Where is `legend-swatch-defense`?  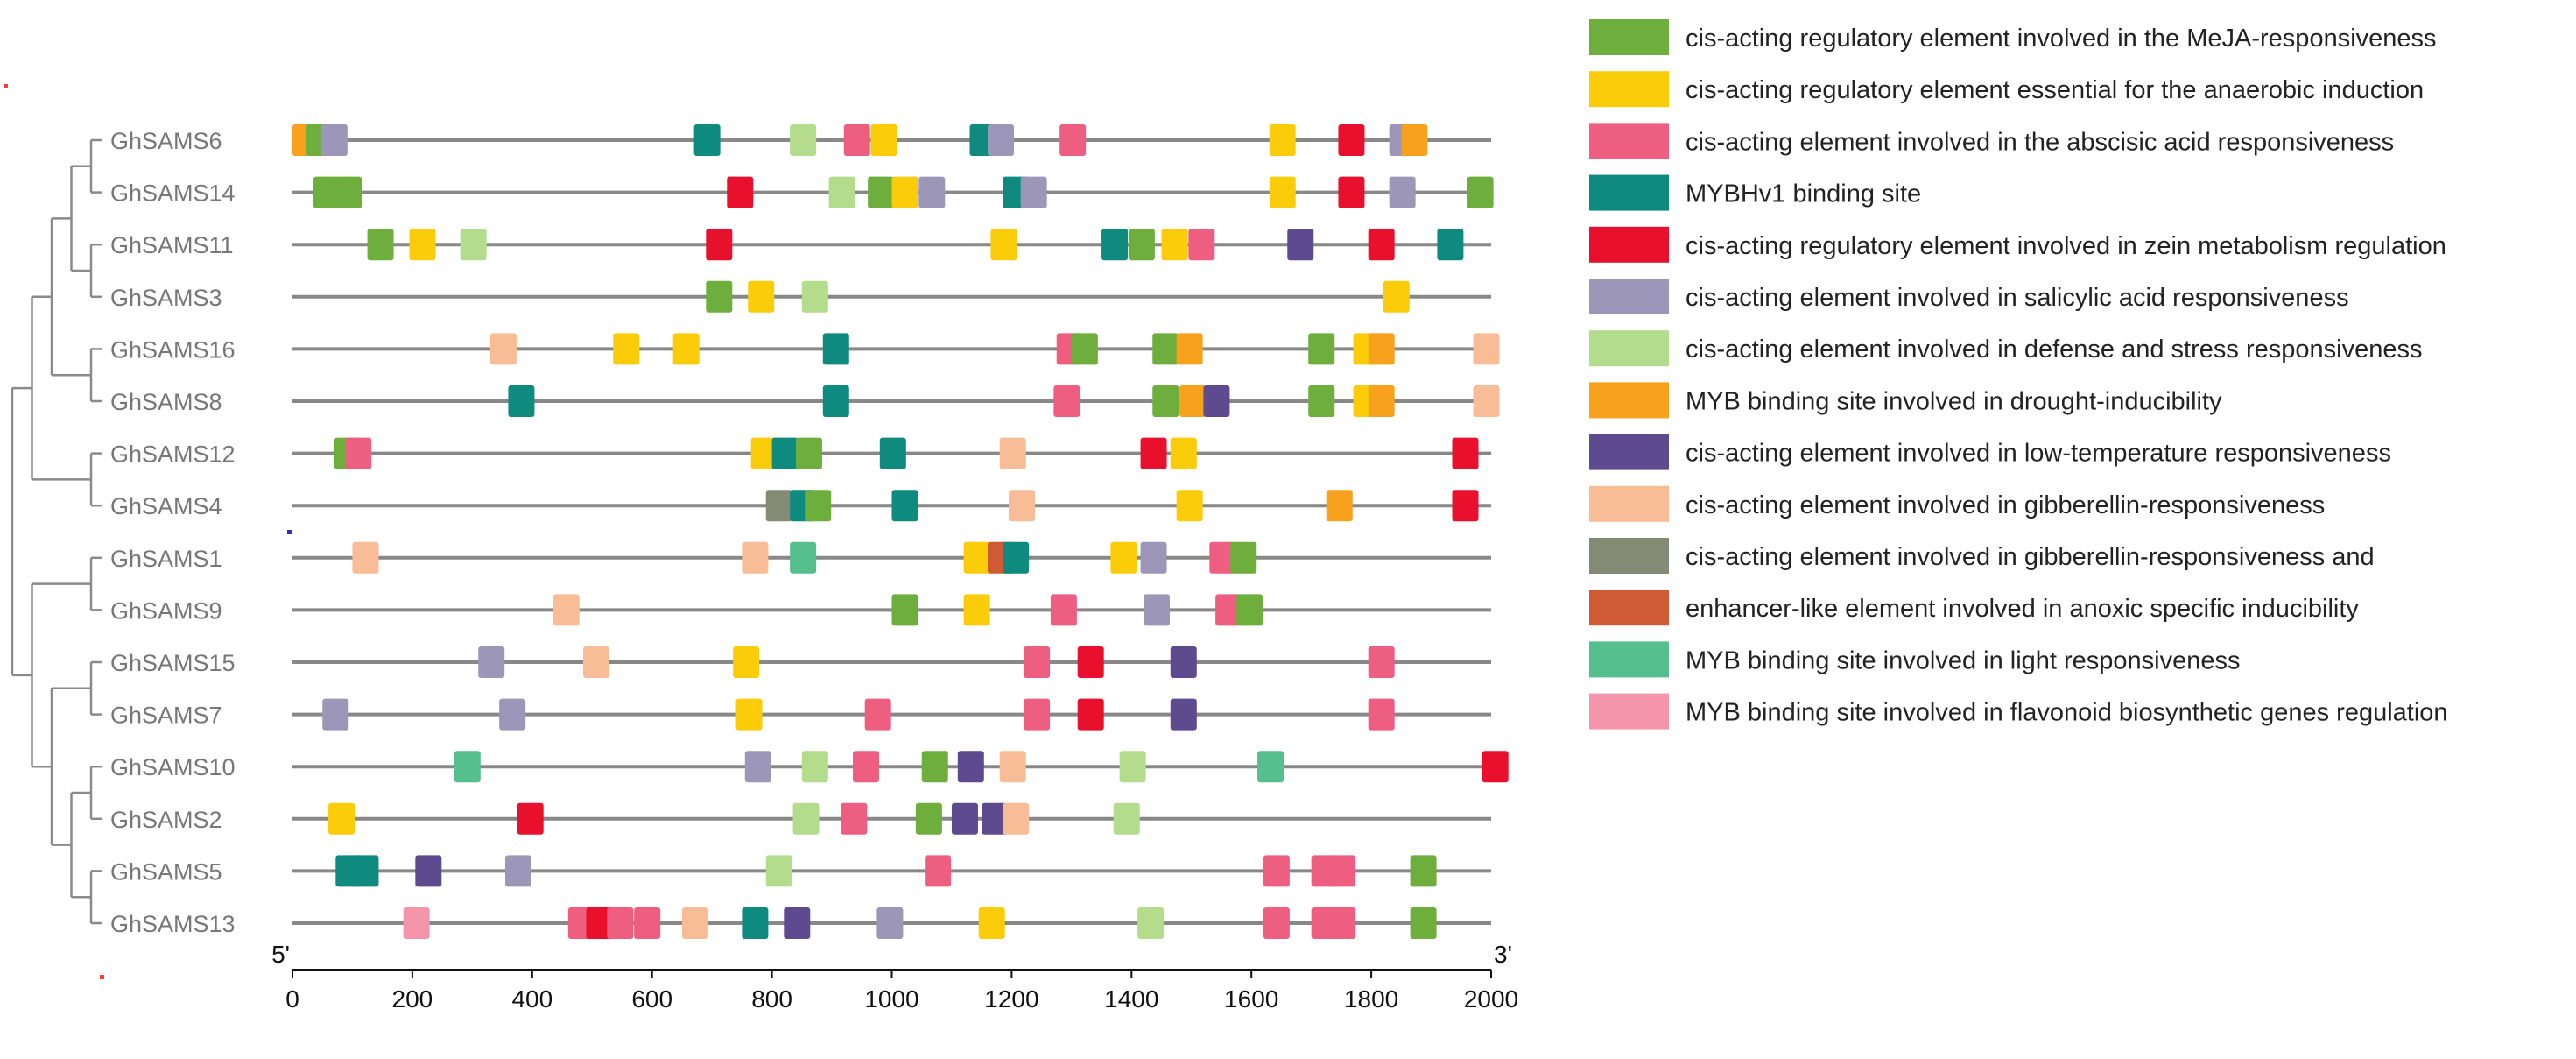 legend-swatch-defense is located at coordinates (1629, 349).